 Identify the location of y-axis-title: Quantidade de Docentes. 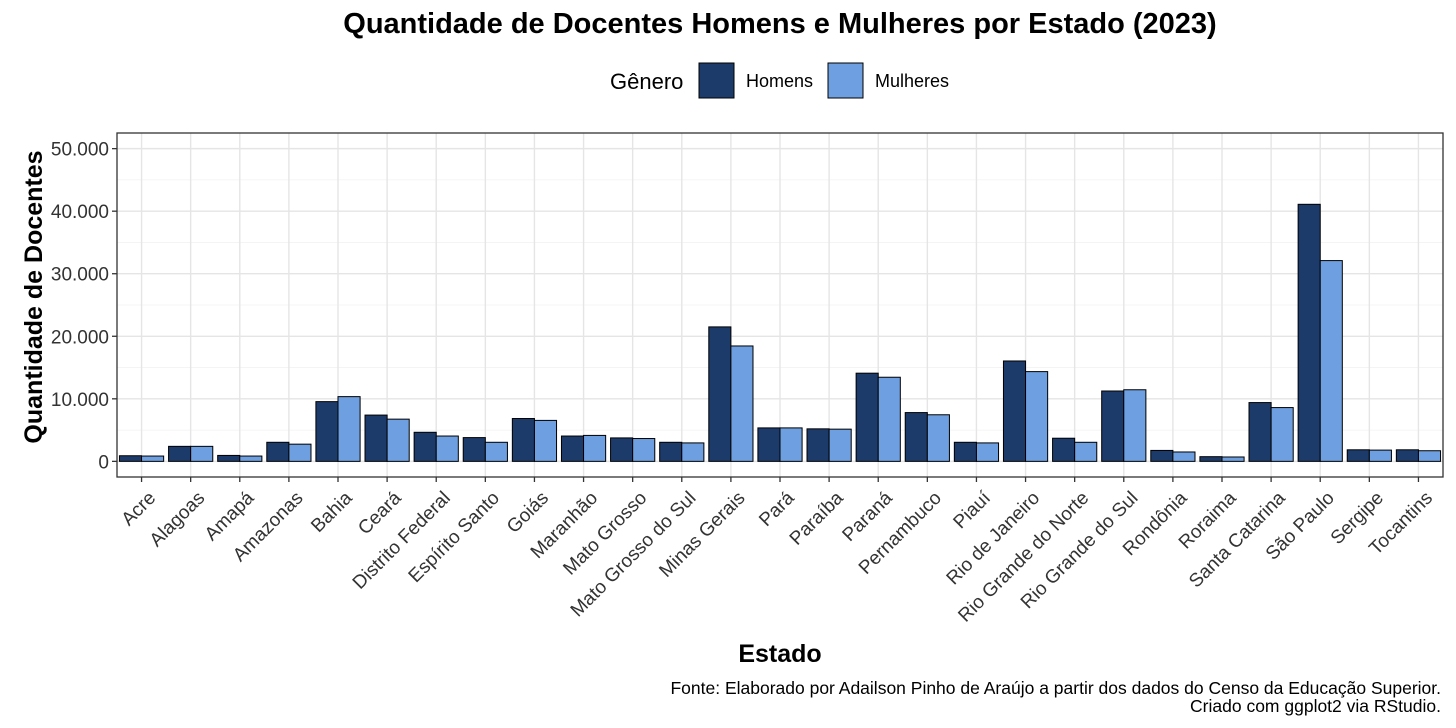
(34, 296).